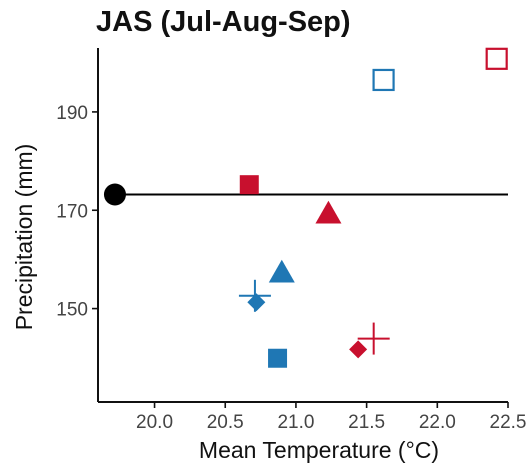 The image size is (529, 471). What do you see at coordinates (24, 237) in the screenshot?
I see `y-axis-label: Precipitation (mm)` at bounding box center [24, 237].